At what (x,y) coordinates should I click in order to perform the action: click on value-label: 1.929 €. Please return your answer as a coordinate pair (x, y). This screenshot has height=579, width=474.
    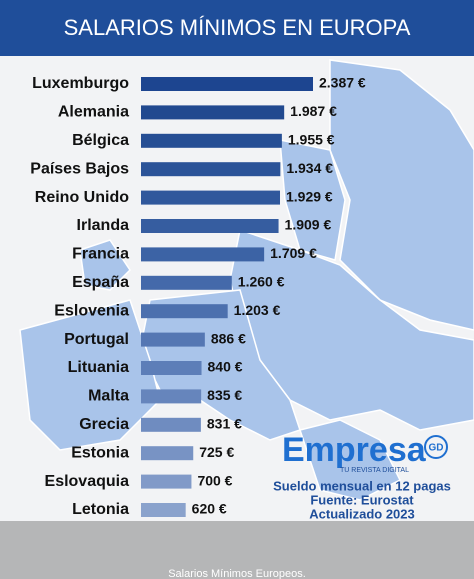
    Looking at the image, I should click on (309, 196).